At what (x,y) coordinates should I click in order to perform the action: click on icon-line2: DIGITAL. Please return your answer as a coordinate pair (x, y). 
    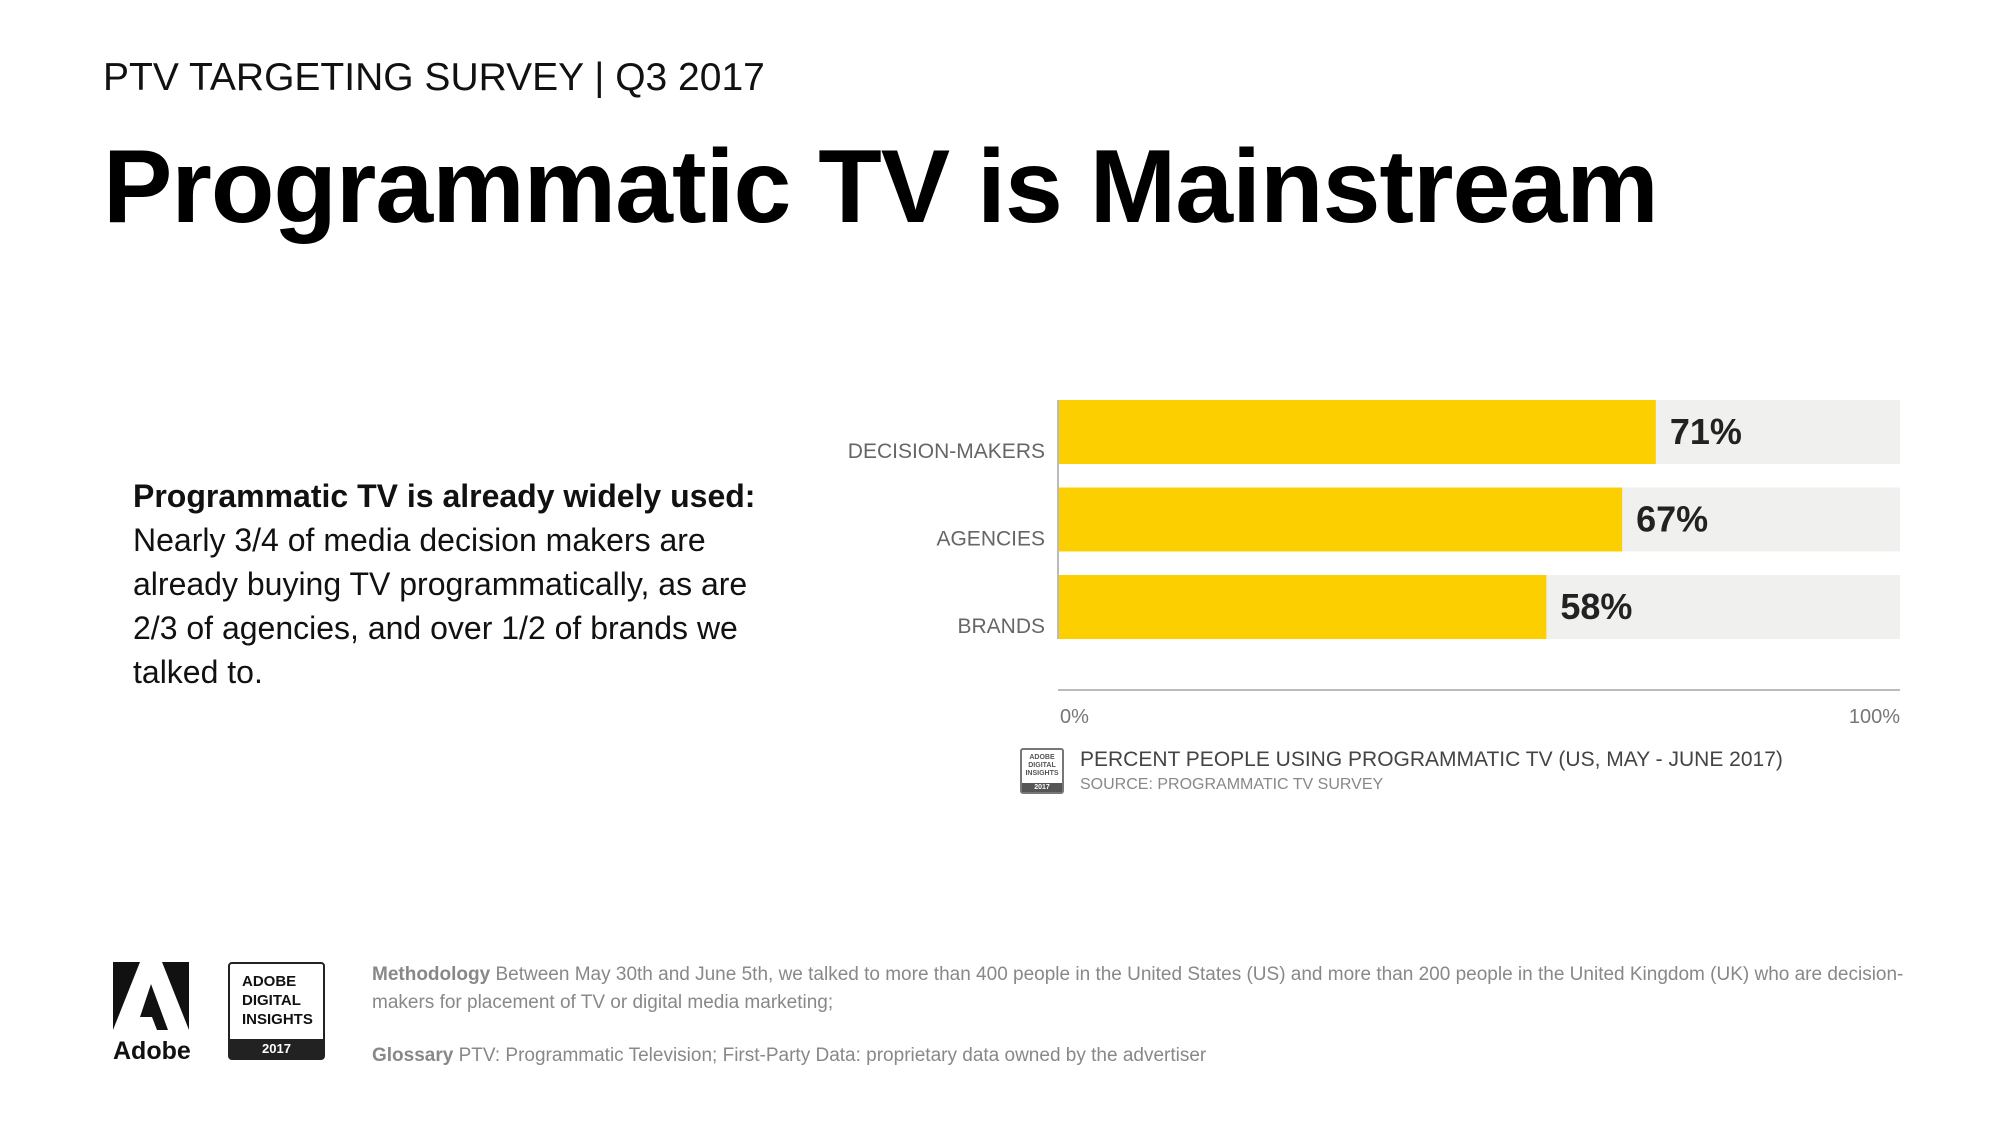
    Looking at the image, I should click on (1042, 765).